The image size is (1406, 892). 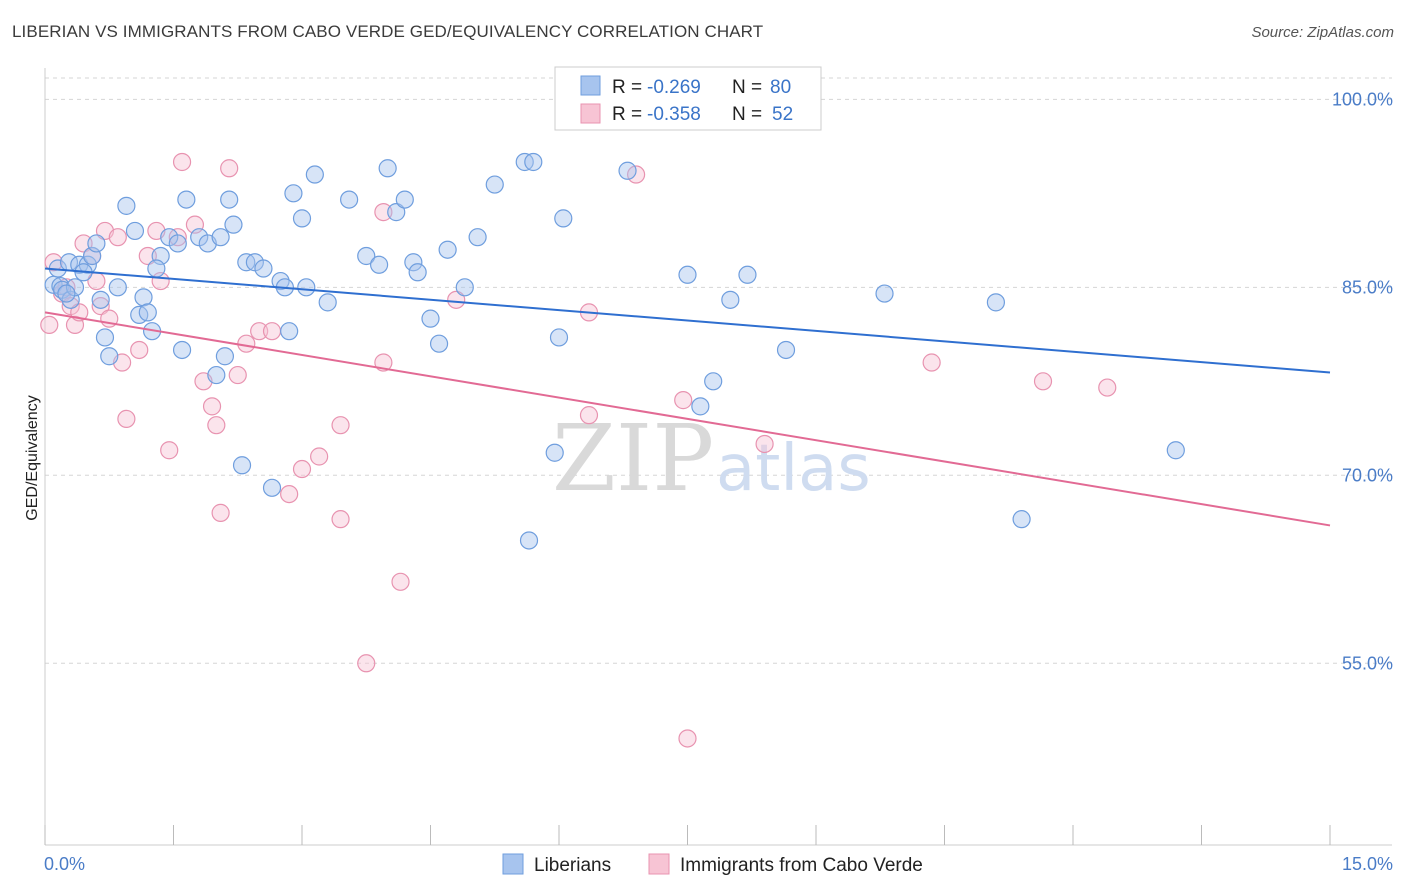 I want to click on stats-legend-n-label: N =, so click(x=747, y=114).